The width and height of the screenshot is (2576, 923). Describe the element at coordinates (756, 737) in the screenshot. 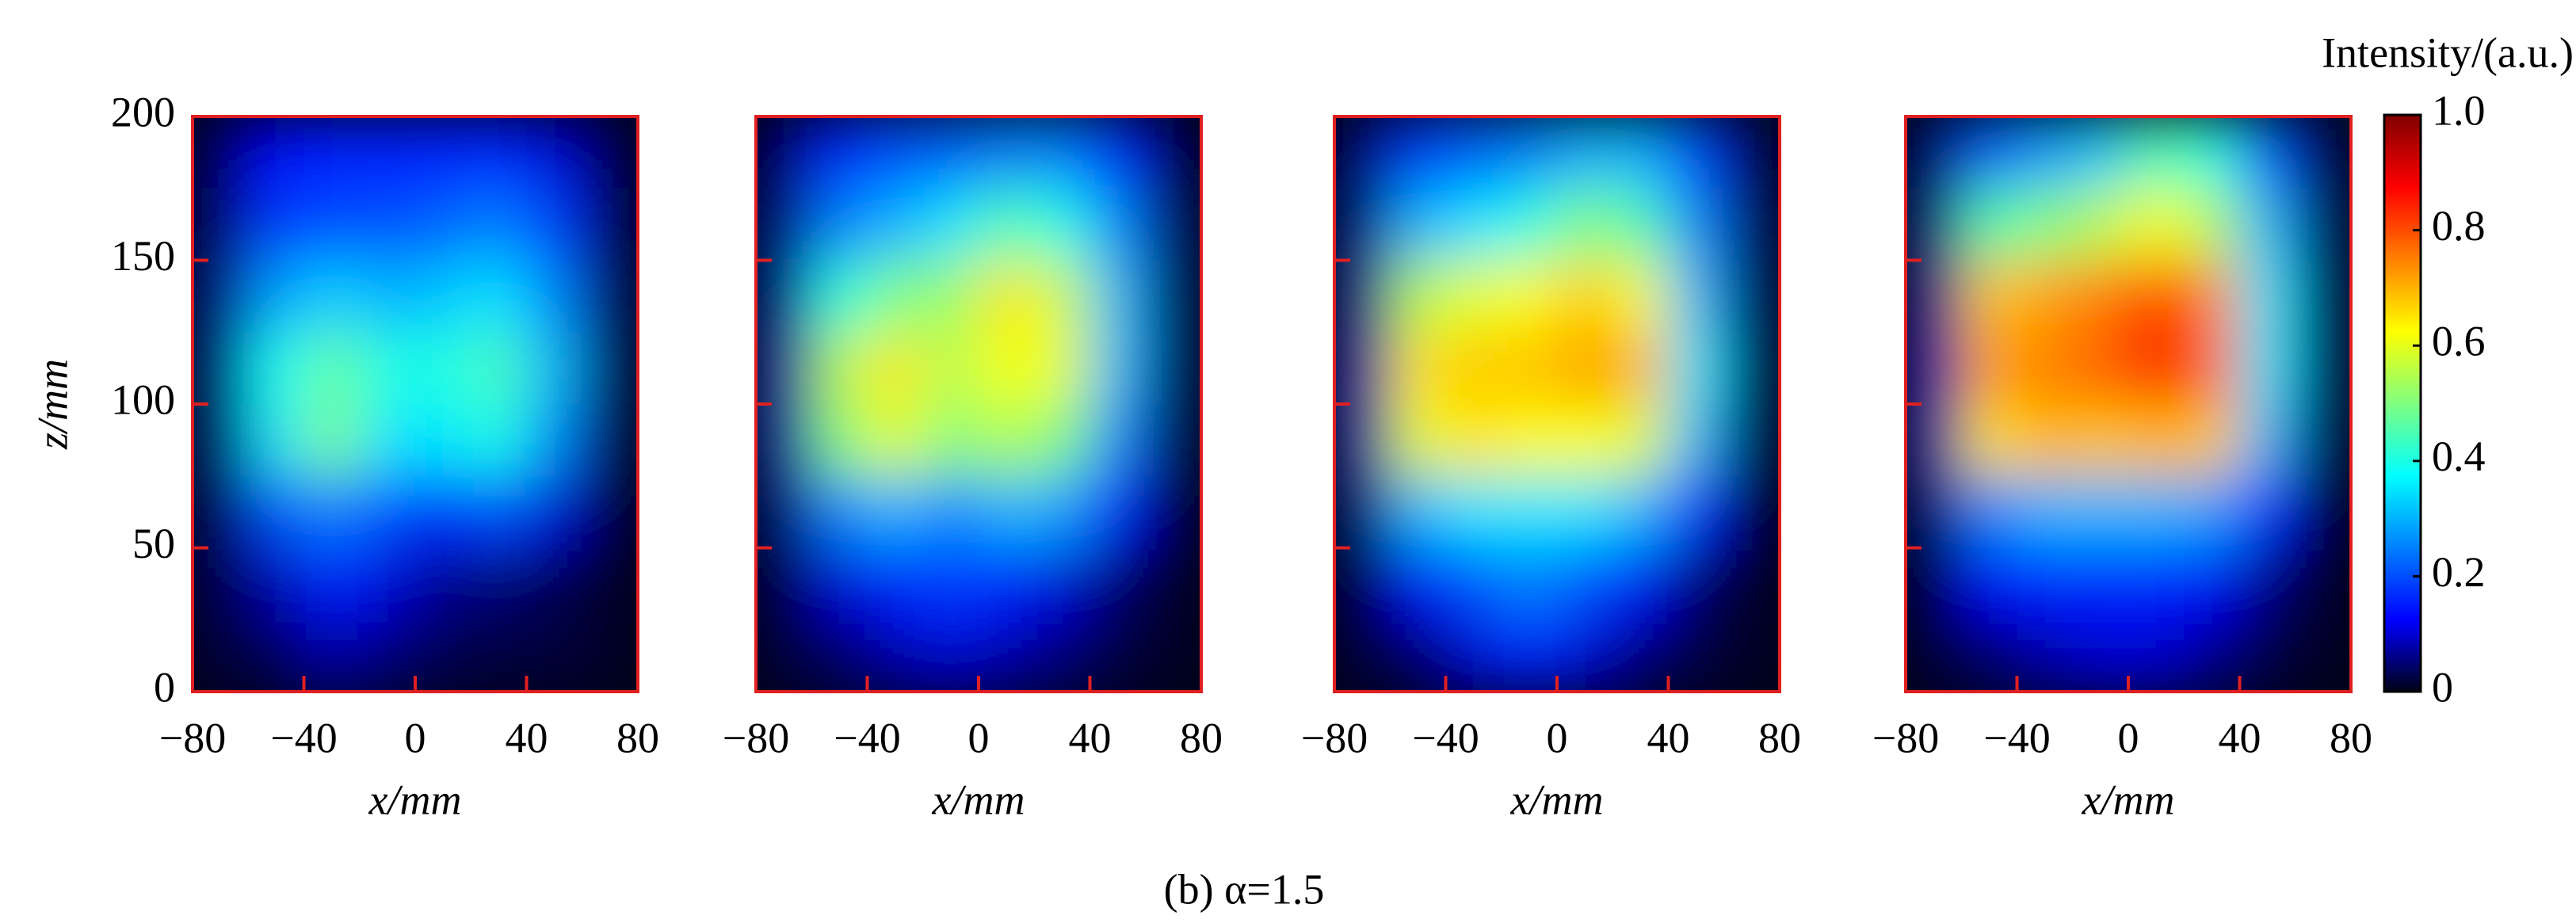

I see `x-tick-label: −80` at that location.